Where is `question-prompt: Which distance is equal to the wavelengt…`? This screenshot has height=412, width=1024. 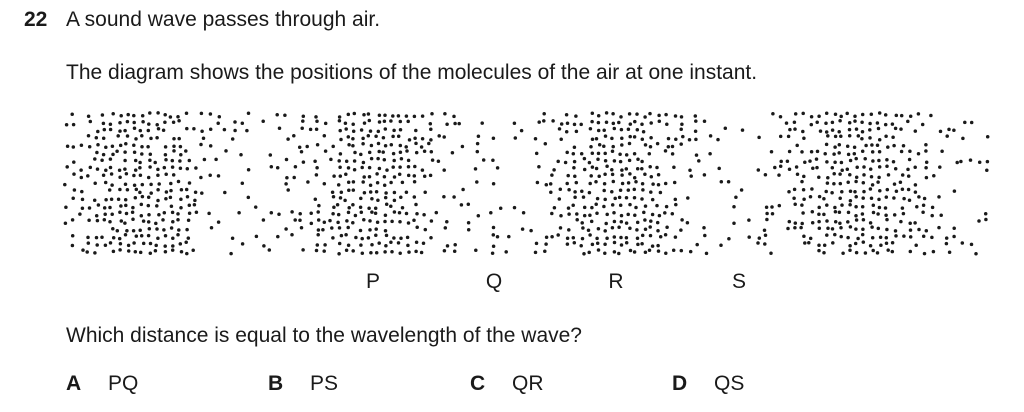
question-prompt: Which distance is equal to the wavelengt… is located at coordinates (324, 335).